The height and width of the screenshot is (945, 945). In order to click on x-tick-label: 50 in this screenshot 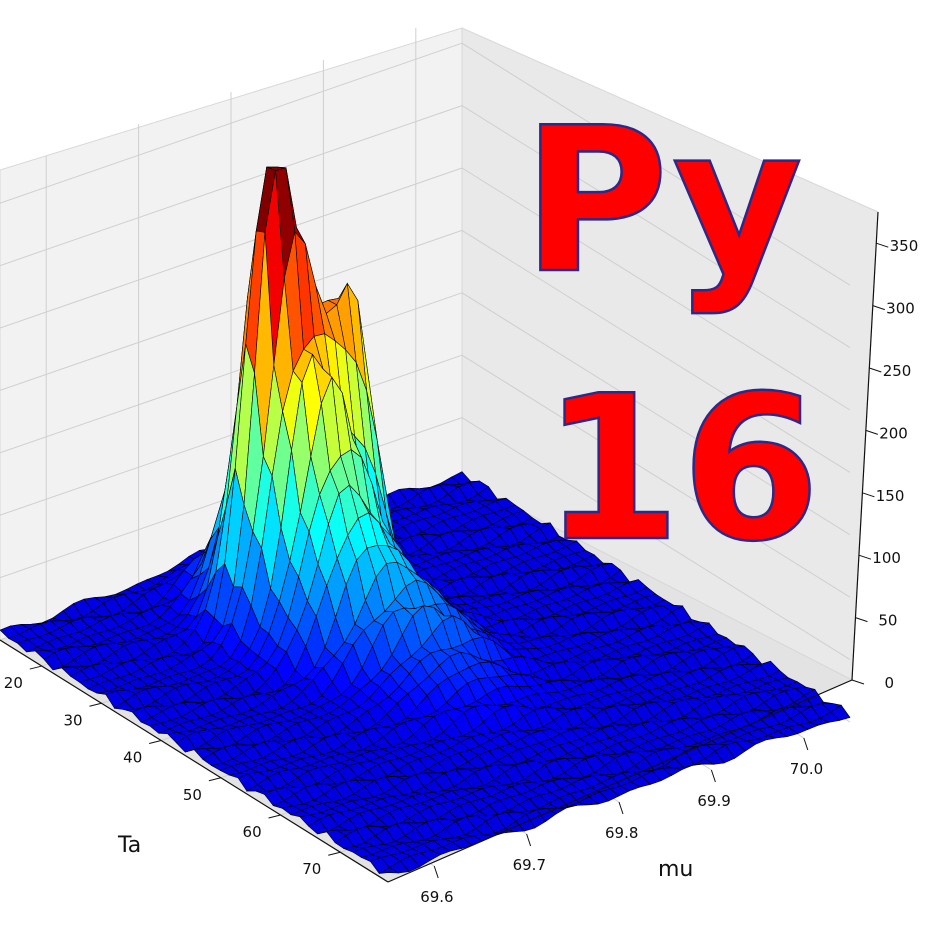, I will do `click(192, 795)`.